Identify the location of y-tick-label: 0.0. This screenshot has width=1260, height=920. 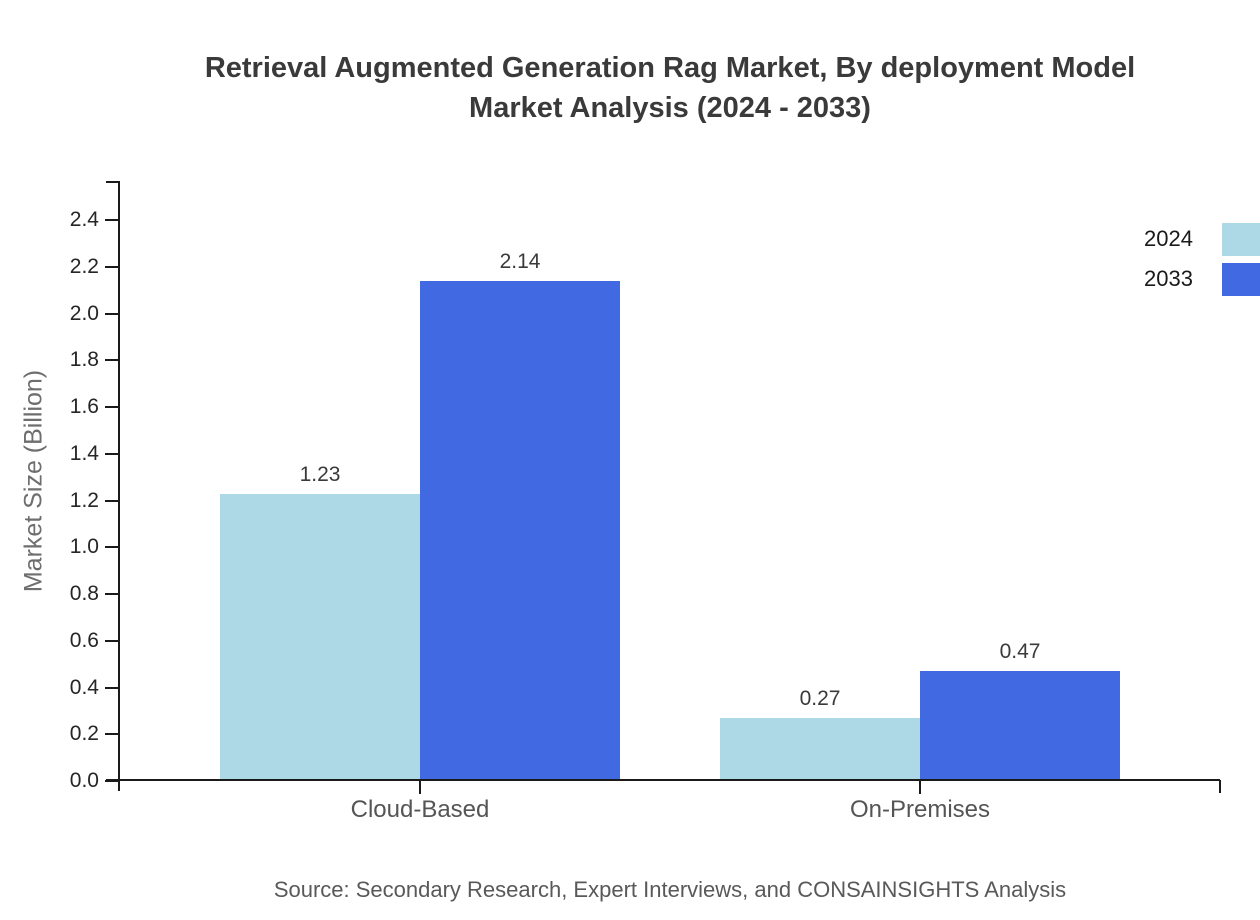
(84, 780).